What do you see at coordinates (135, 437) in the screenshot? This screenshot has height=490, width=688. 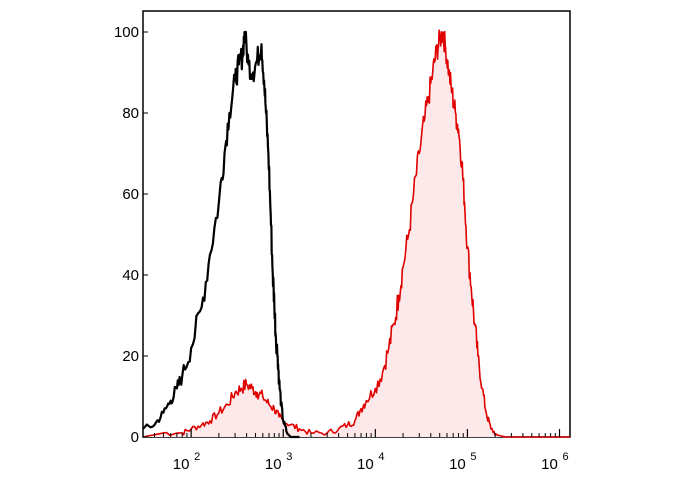 I see `y-tick-label: 0` at bounding box center [135, 437].